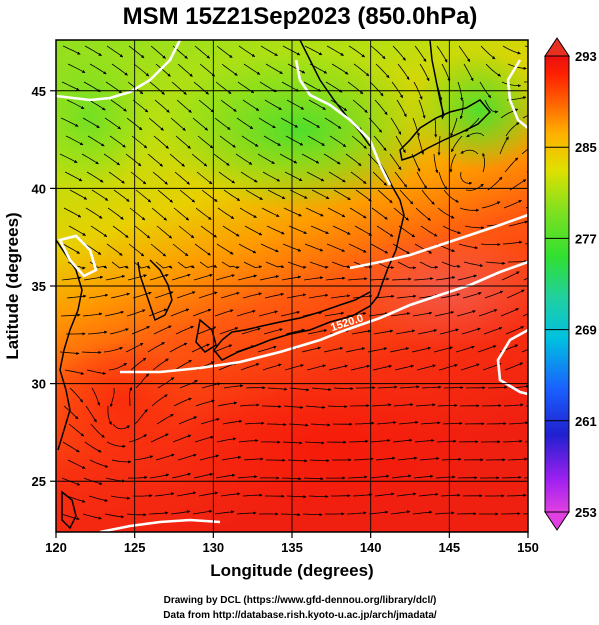 Image resolution: width=599 pixels, height=625 pixels. I want to click on colorbar-tick-label: 269, so click(586, 330).